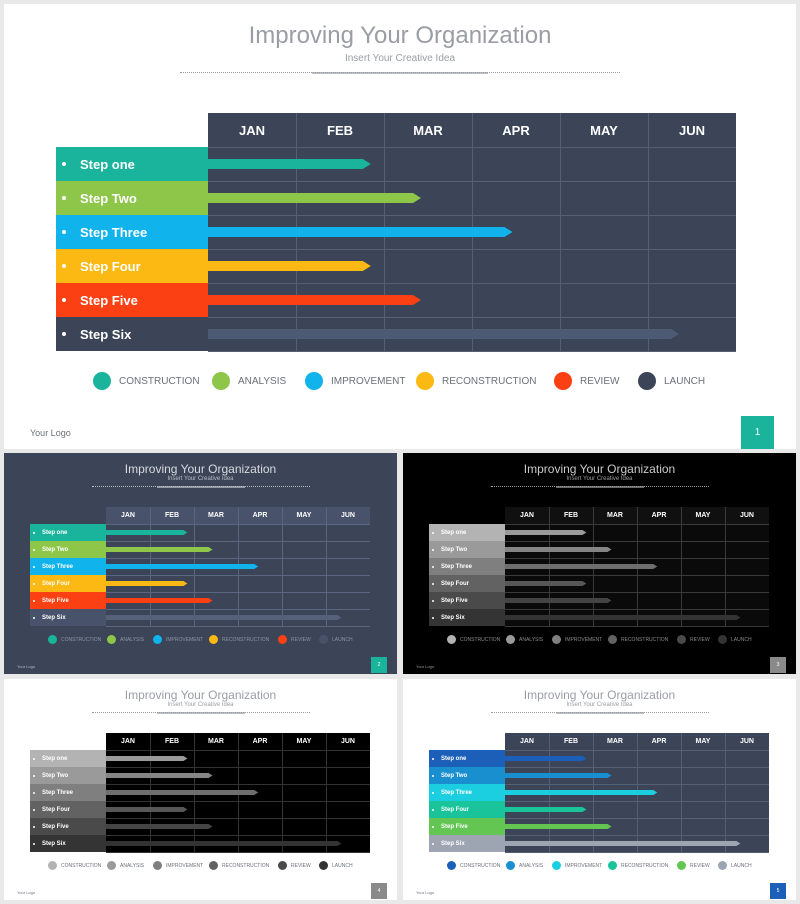 Image resolution: width=800 pixels, height=904 pixels. Describe the element at coordinates (379, 891) in the screenshot. I see `page-number-badge: 4` at that location.